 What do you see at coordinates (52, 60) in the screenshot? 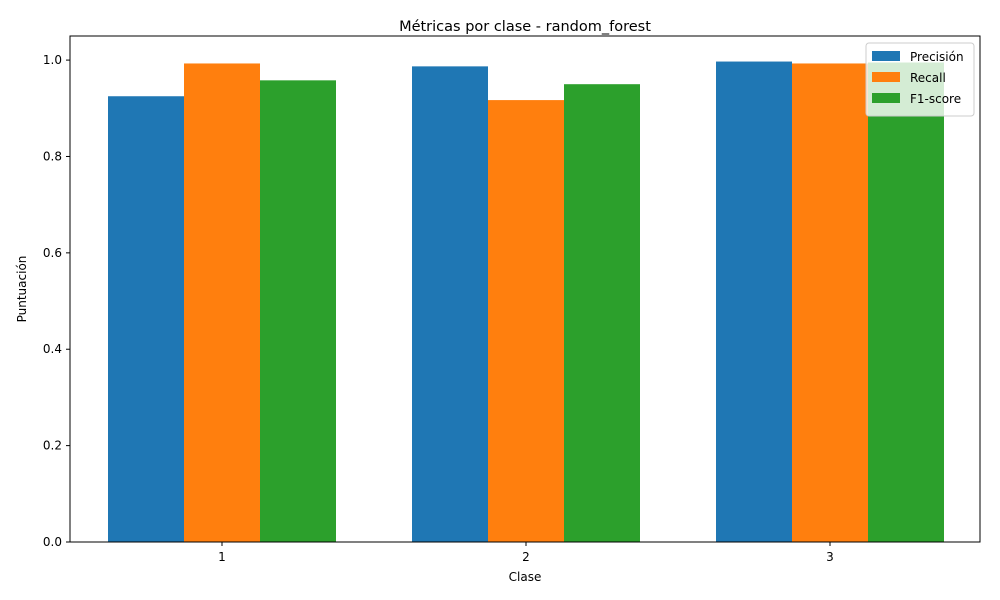
I see `y-tick-label: 1.0` at bounding box center [52, 60].